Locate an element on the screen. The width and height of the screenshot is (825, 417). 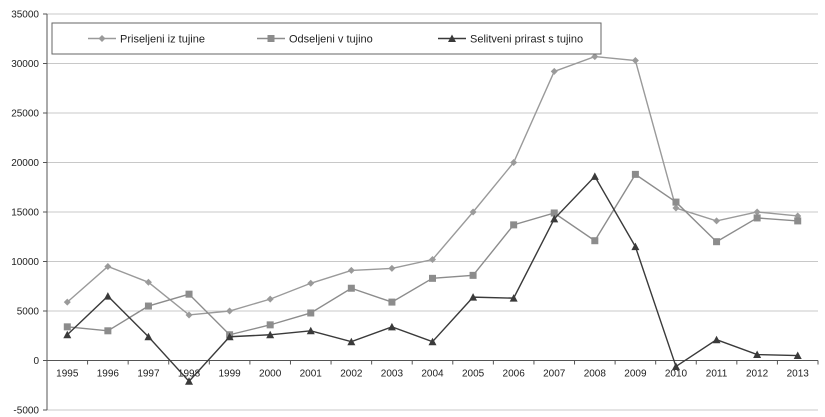
legend-label: Selitveni prirast s tujino is located at coordinates (526, 40).